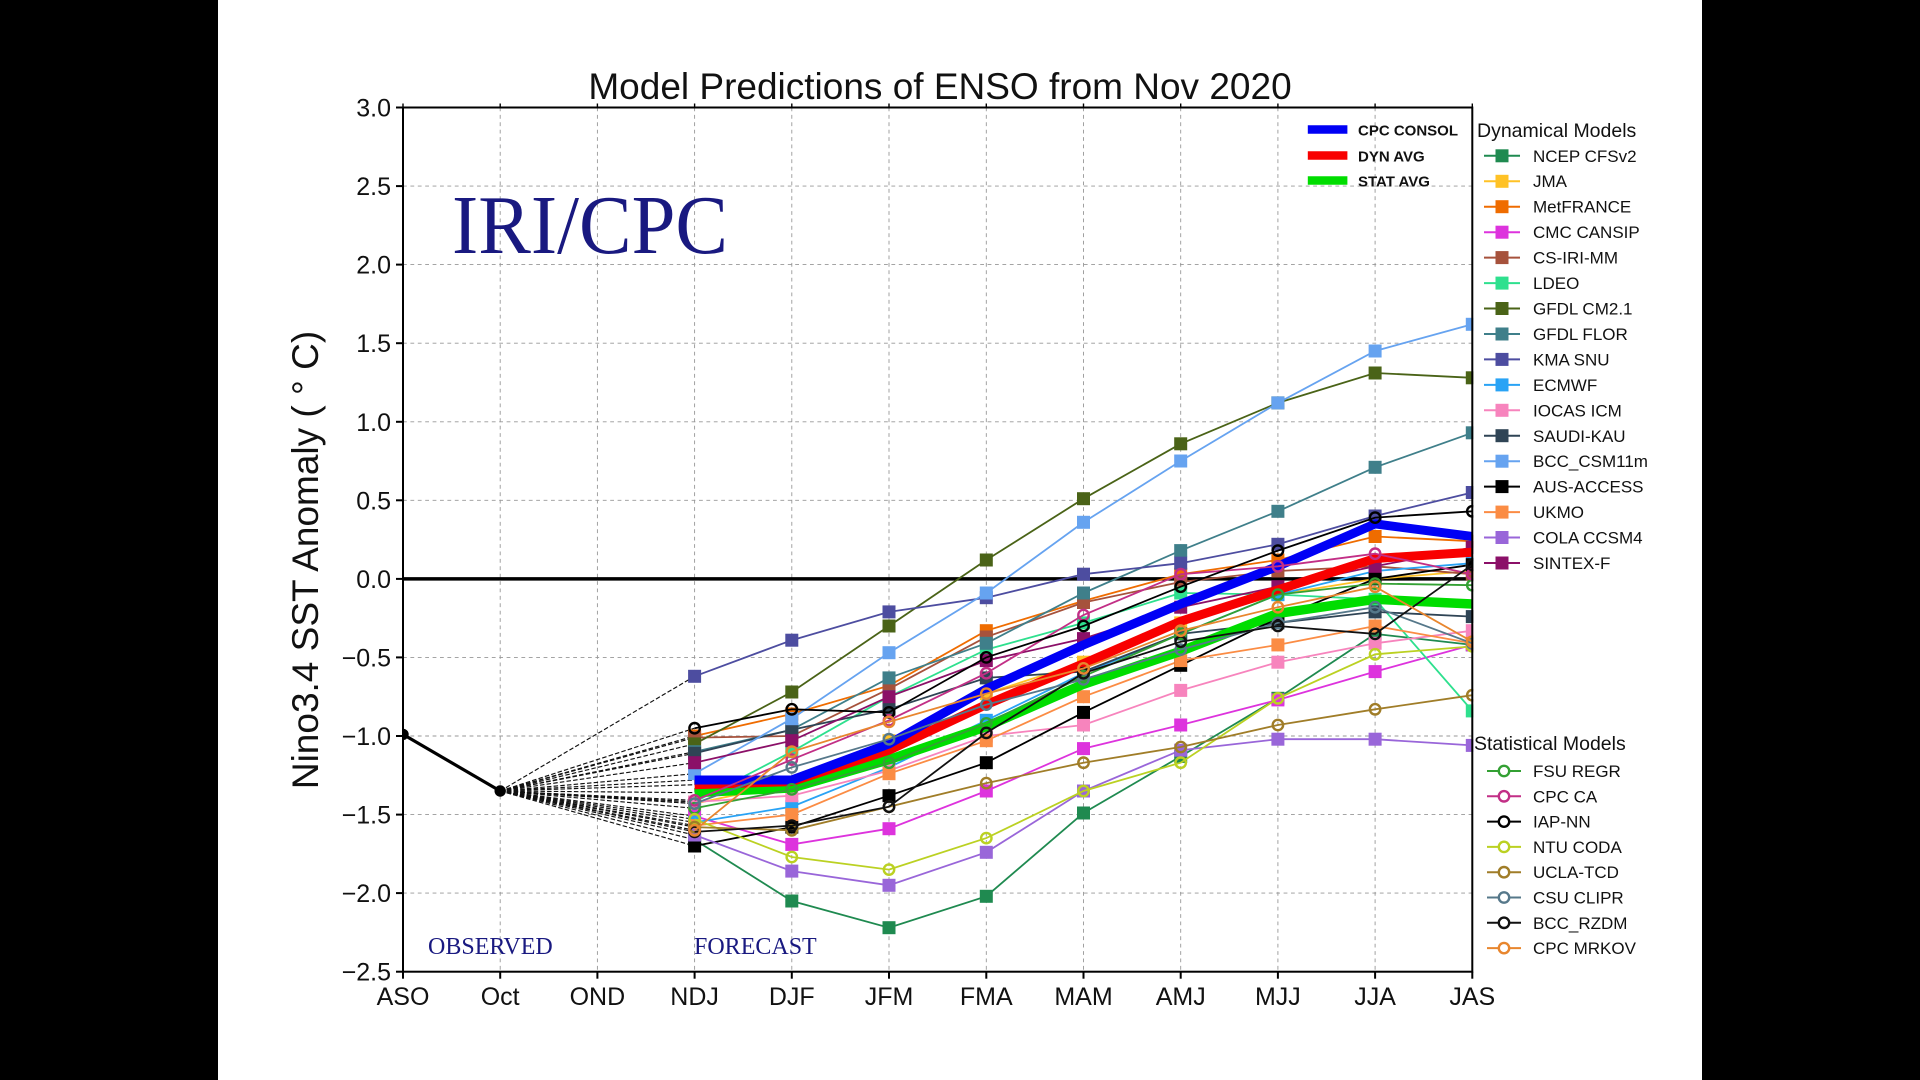 This screenshot has width=1920, height=1080. What do you see at coordinates (792, 997) in the screenshot?
I see `svg-text: DJF` at bounding box center [792, 997].